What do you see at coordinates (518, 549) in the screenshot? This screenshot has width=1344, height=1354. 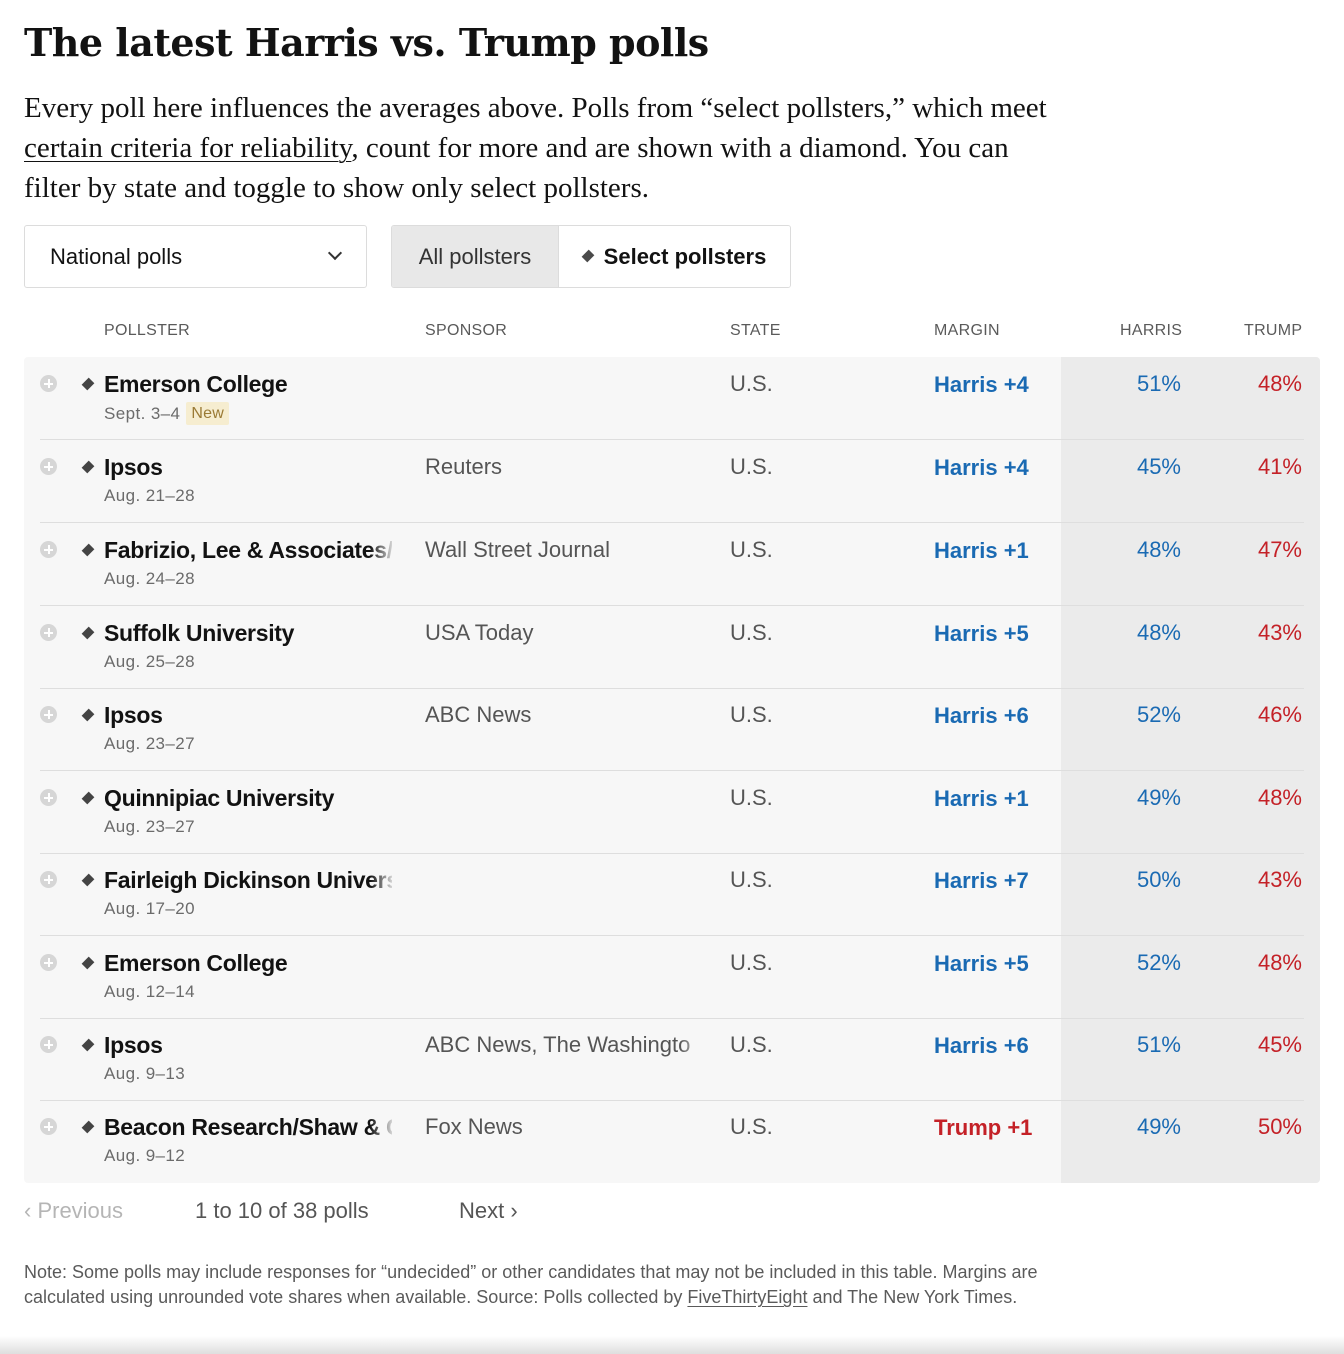 I see `sponsor-name: Wall Street Journal` at bounding box center [518, 549].